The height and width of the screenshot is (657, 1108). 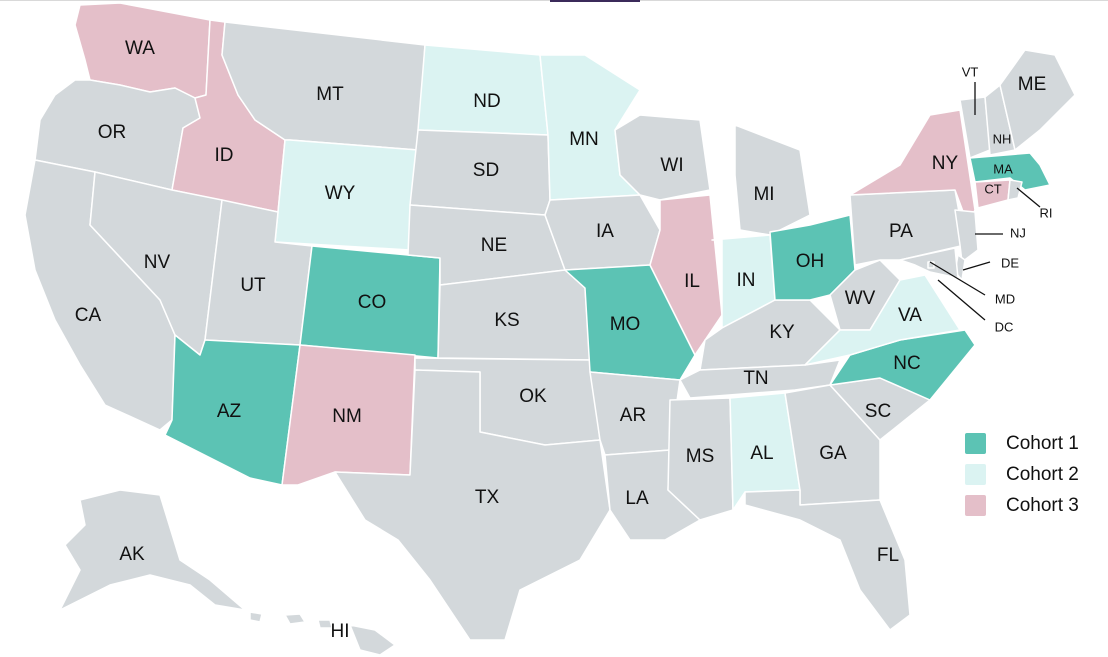 I want to click on state-label: TX, so click(x=487, y=497).